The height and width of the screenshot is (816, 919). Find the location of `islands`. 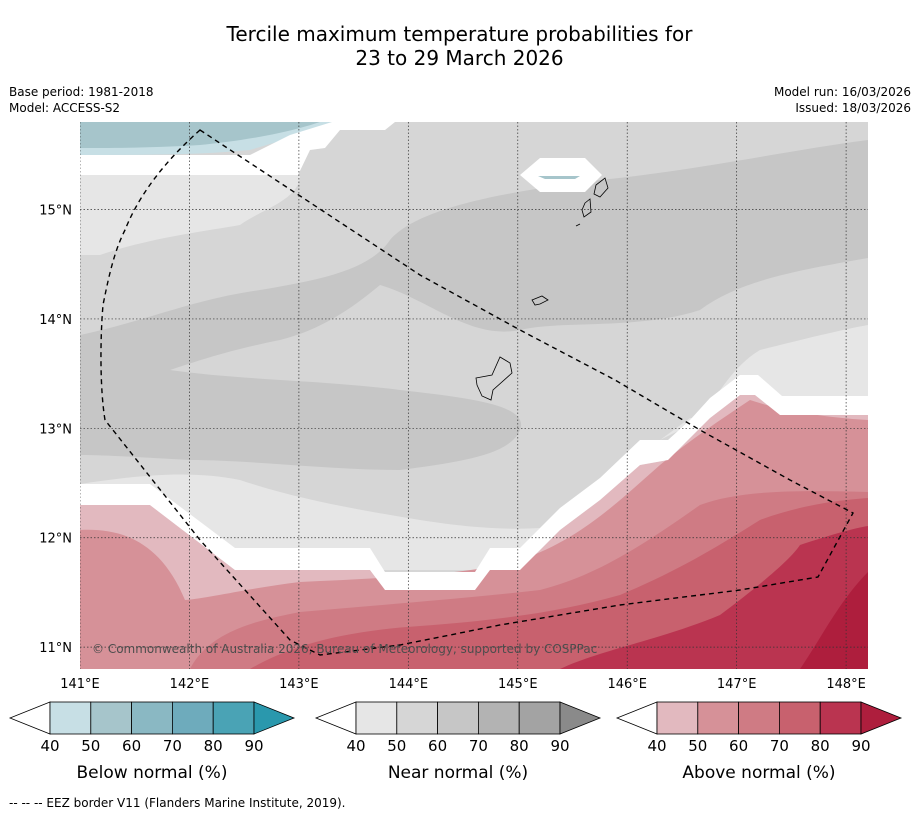

islands is located at coordinates (542, 289).